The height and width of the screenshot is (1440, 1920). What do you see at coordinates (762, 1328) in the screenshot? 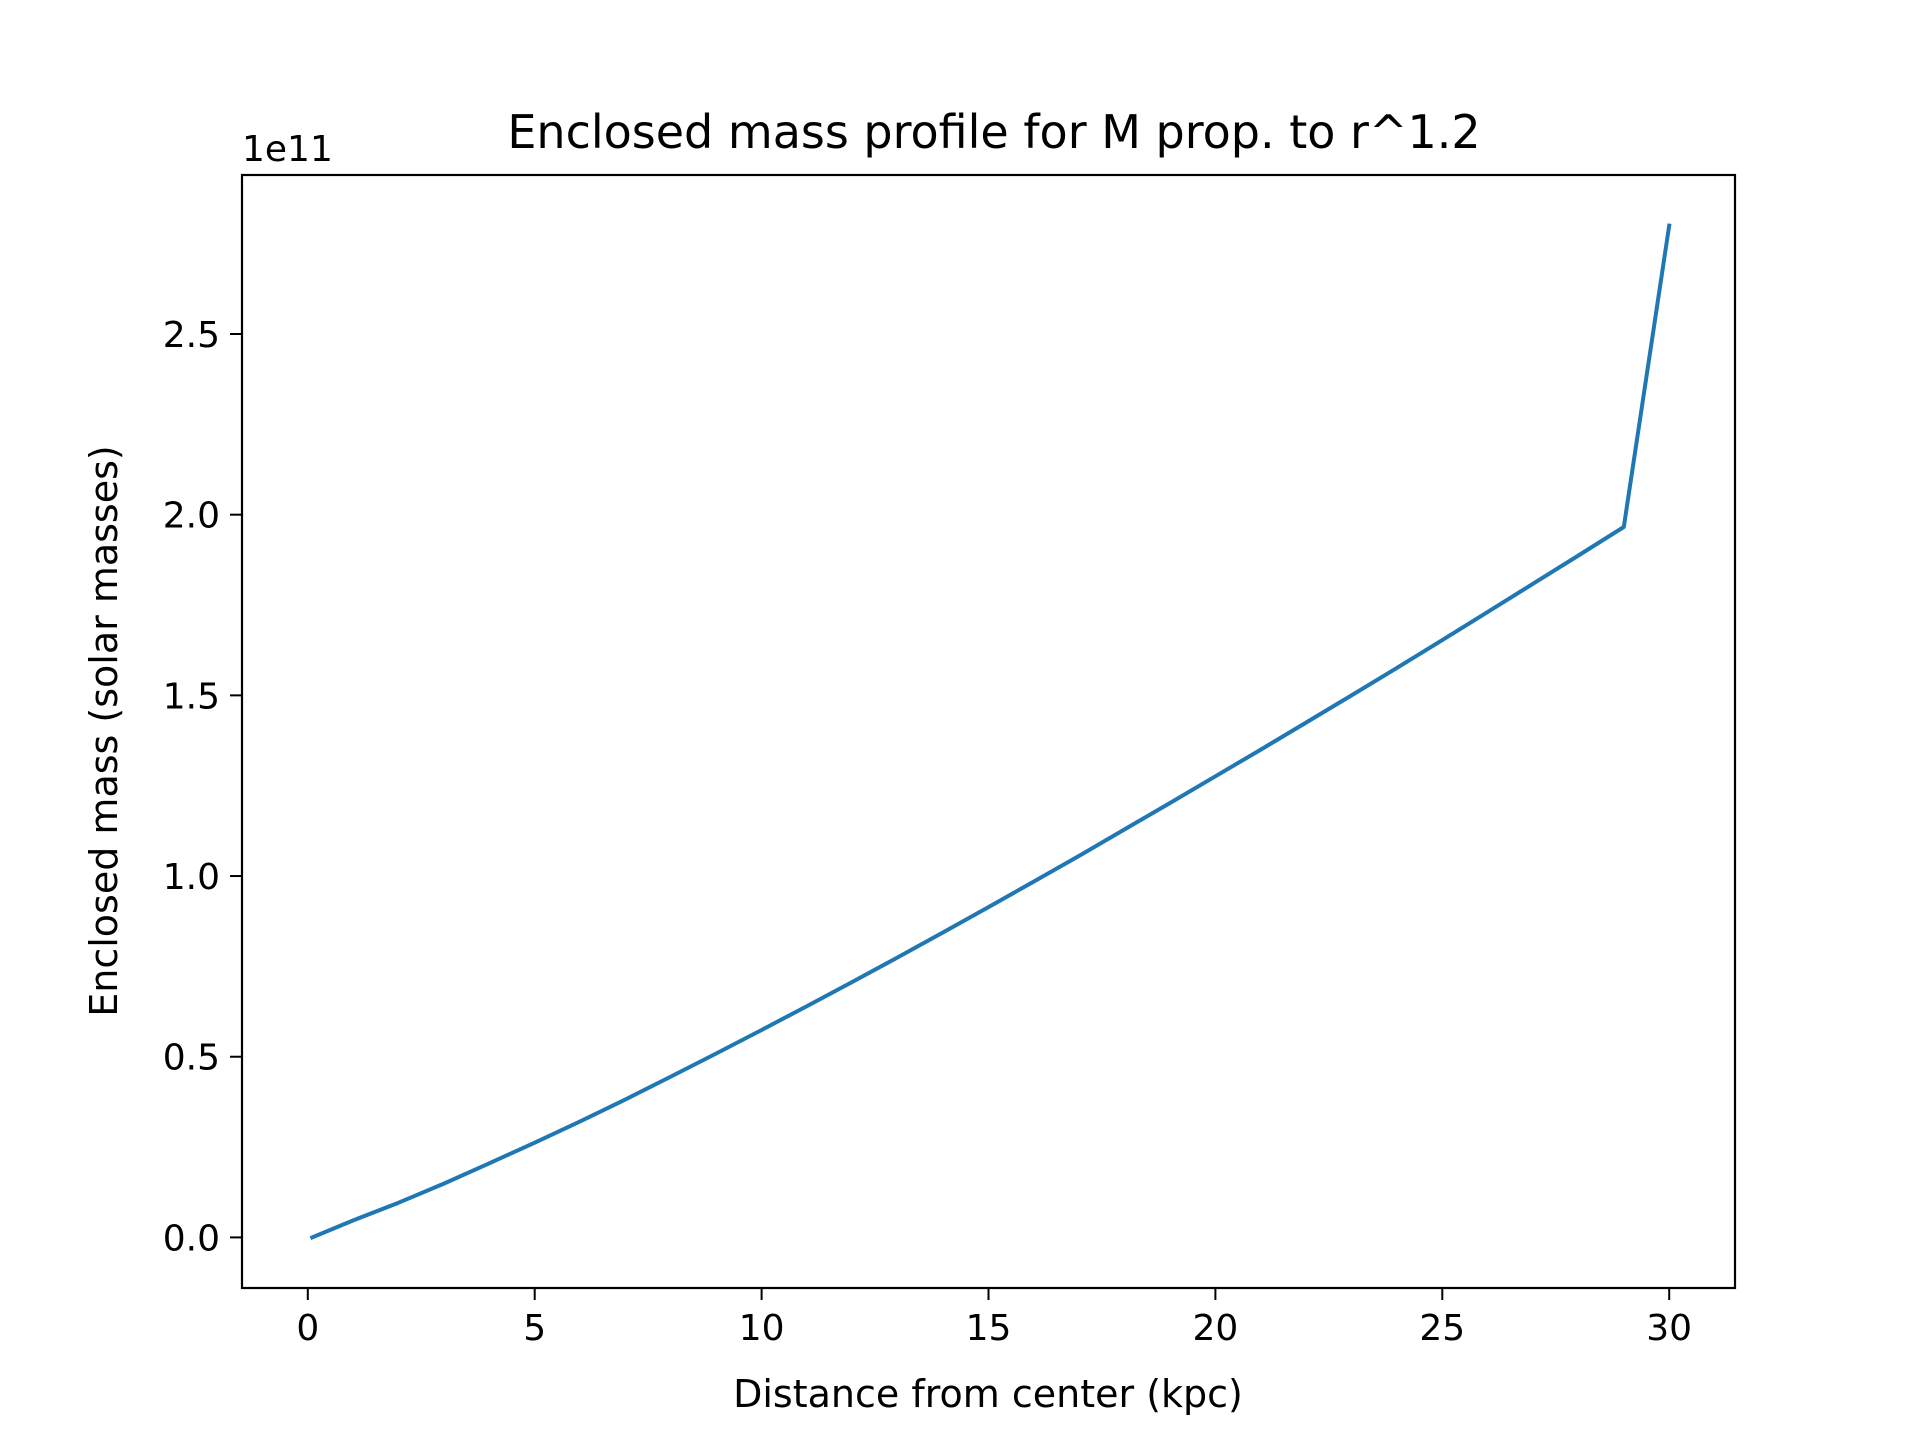
I see `x-tick-label: 10` at bounding box center [762, 1328].